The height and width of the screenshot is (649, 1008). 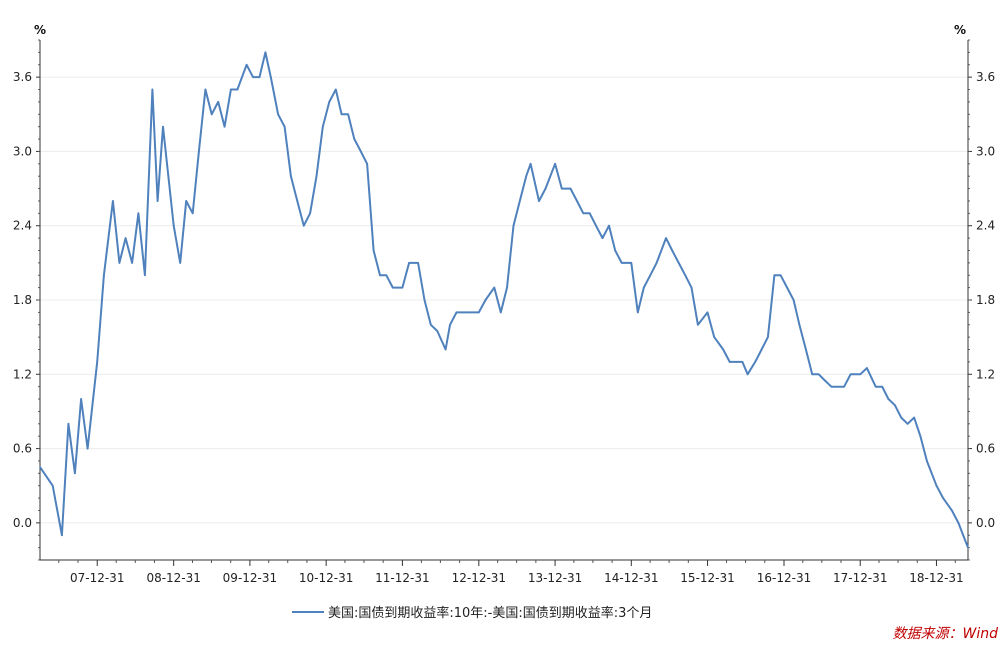 I want to click on x-tick-label: 17-12-31, so click(x=860, y=578).